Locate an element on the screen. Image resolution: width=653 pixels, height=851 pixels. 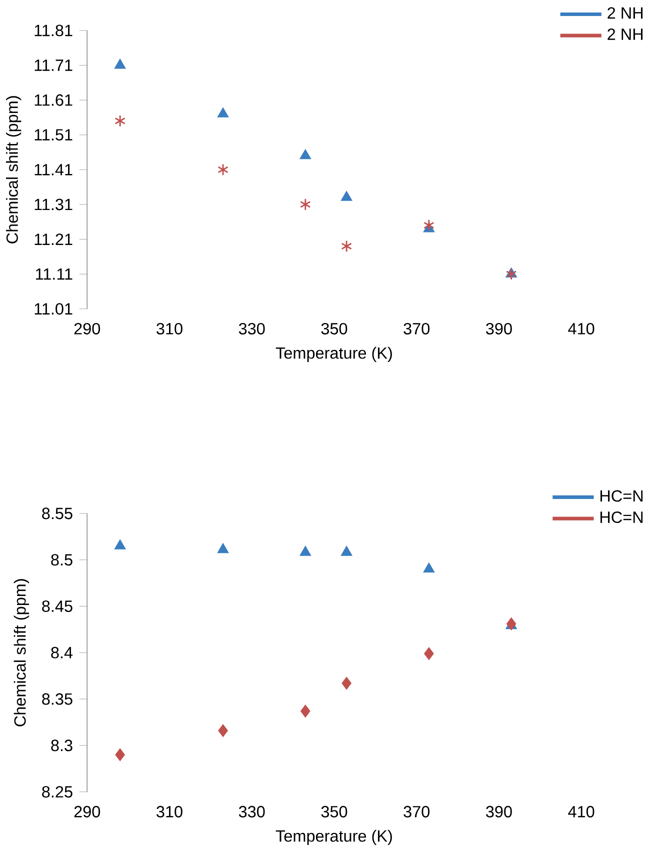
y-tick-label: 8.55 is located at coordinates (57, 514).